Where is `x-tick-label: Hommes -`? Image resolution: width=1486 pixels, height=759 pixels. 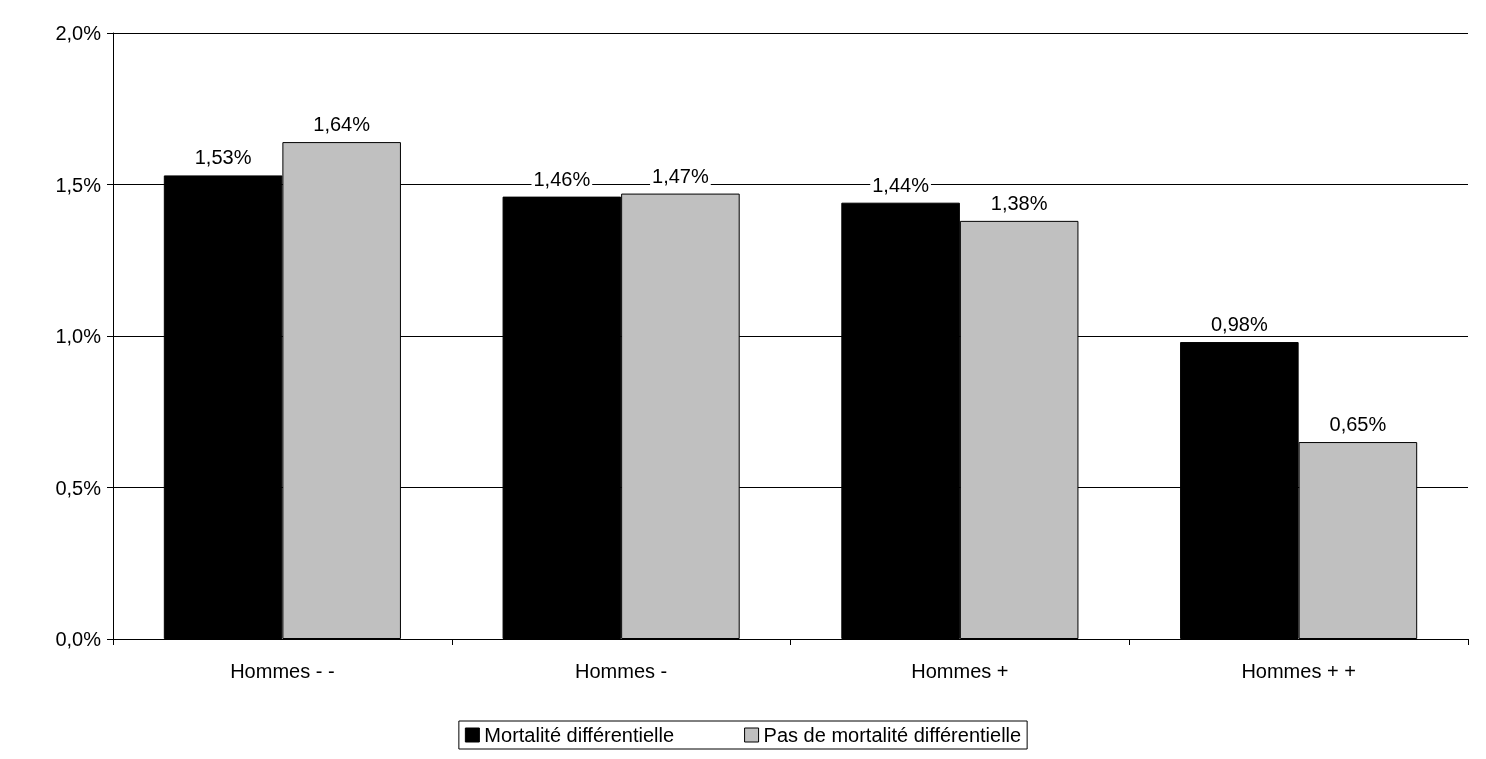
x-tick-label: Hommes - is located at coordinates (621, 671).